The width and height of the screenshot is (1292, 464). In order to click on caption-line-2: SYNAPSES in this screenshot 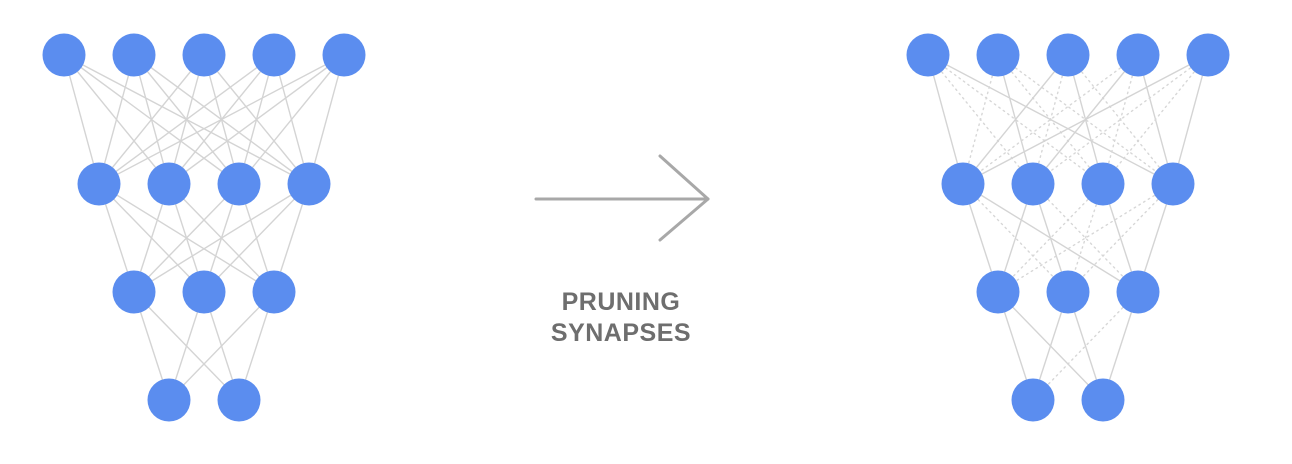, I will do `click(621, 333)`.